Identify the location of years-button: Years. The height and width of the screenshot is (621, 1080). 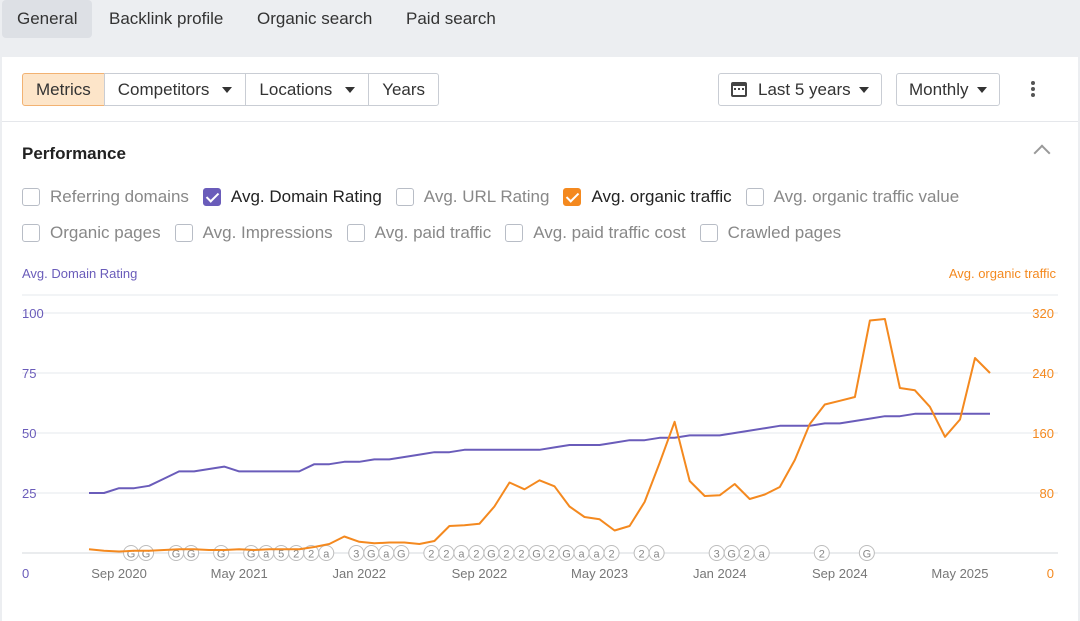
(404, 89).